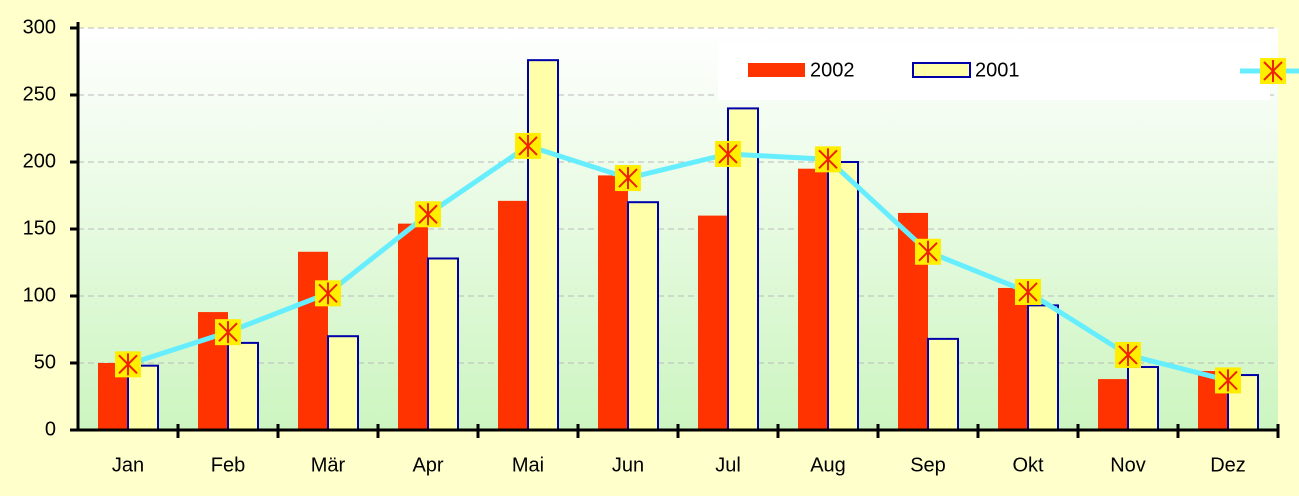  What do you see at coordinates (39, 295) in the screenshot?
I see `y-tick-label: 100` at bounding box center [39, 295].